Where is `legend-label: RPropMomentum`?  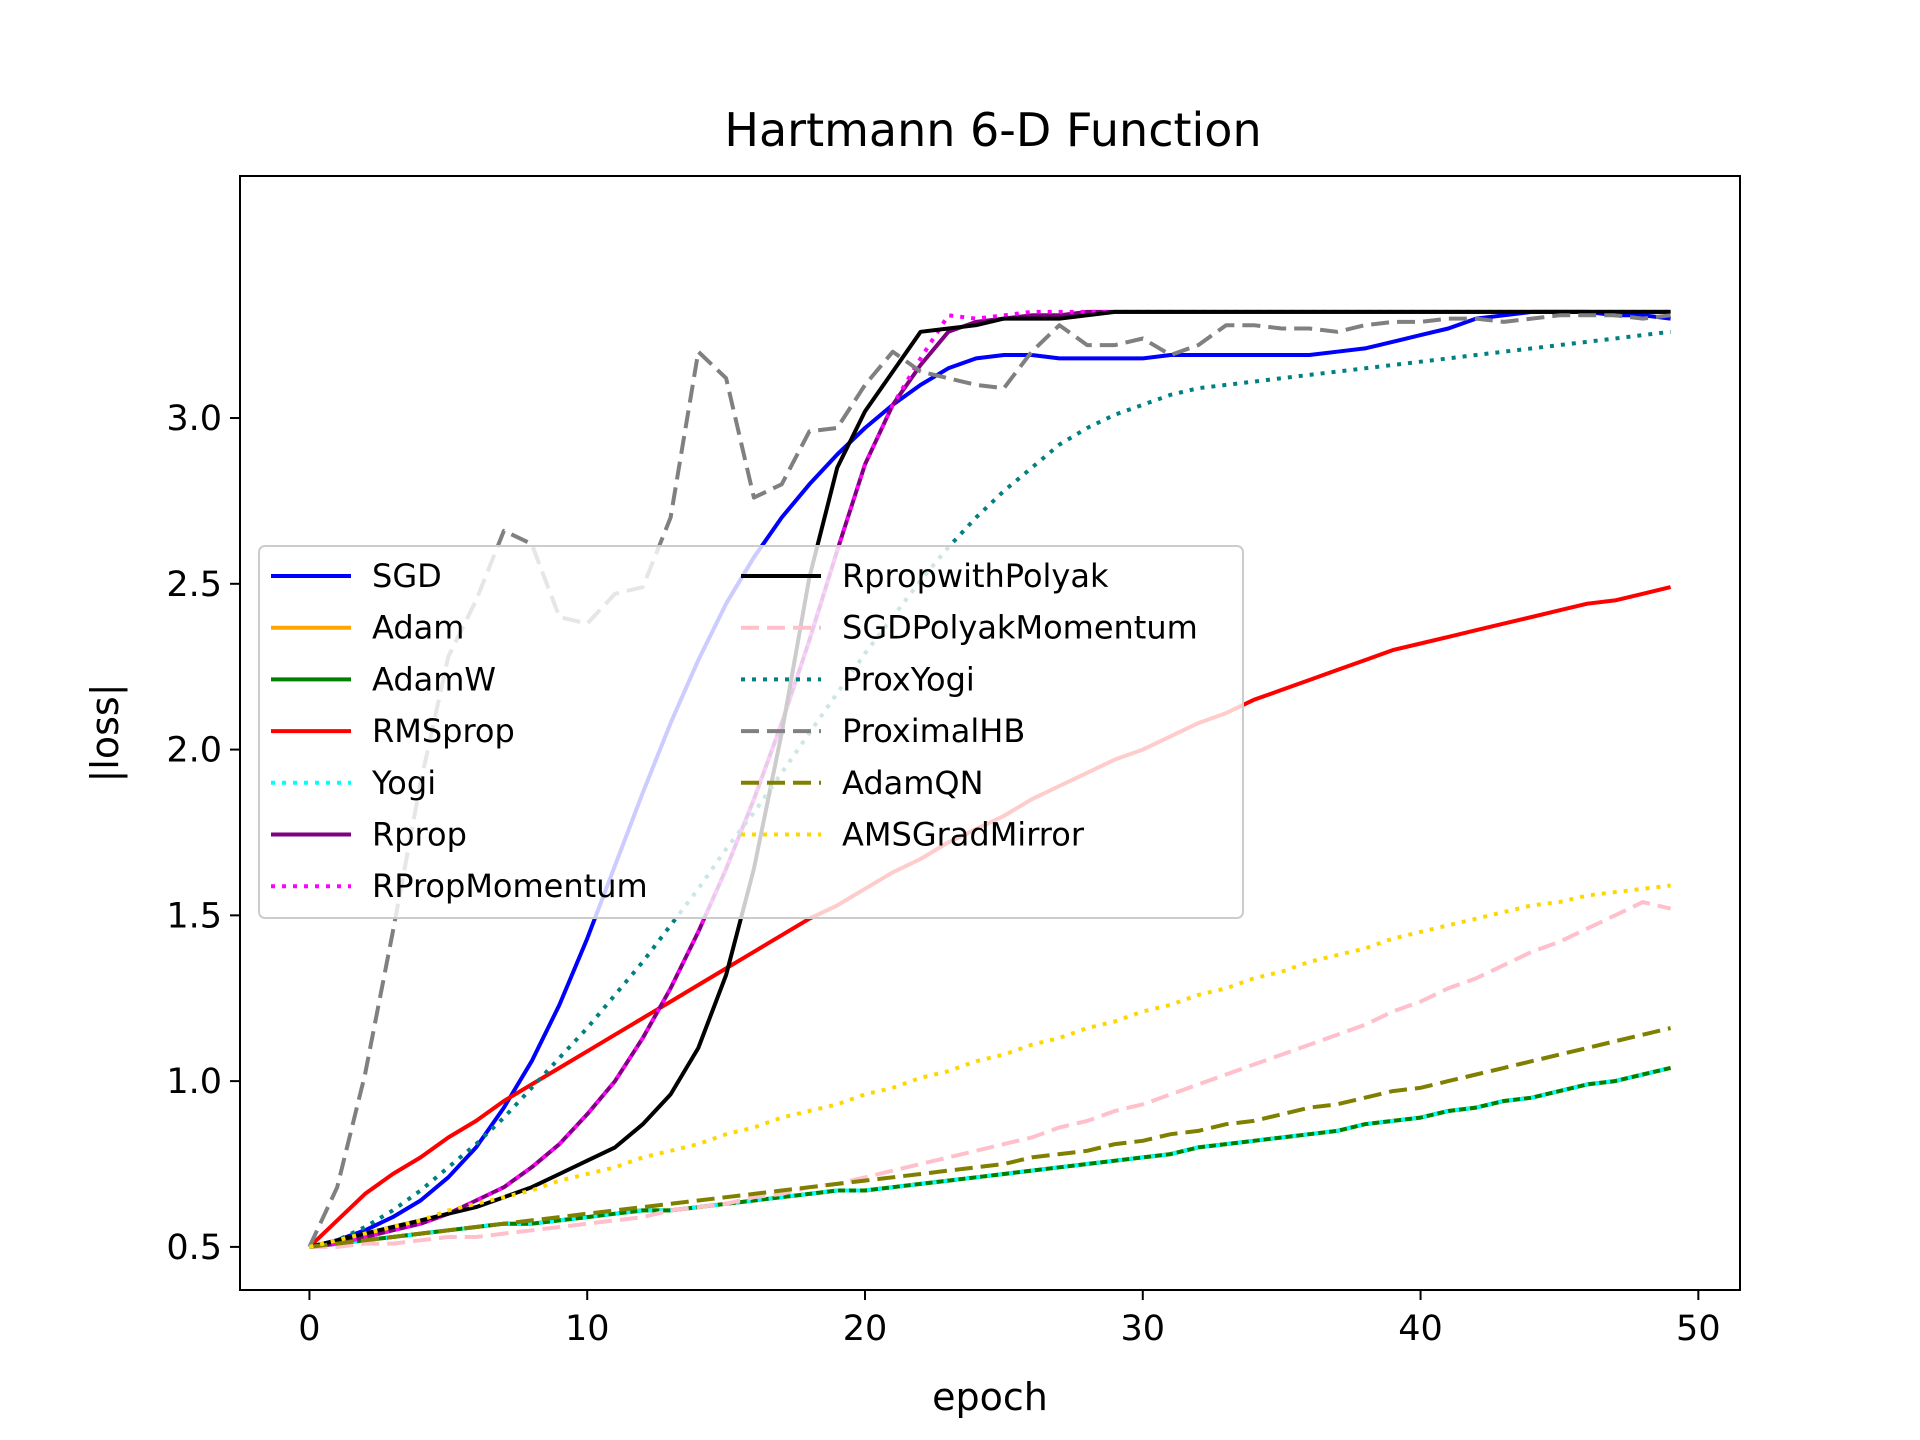 legend-label: RPropMomentum is located at coordinates (510, 886).